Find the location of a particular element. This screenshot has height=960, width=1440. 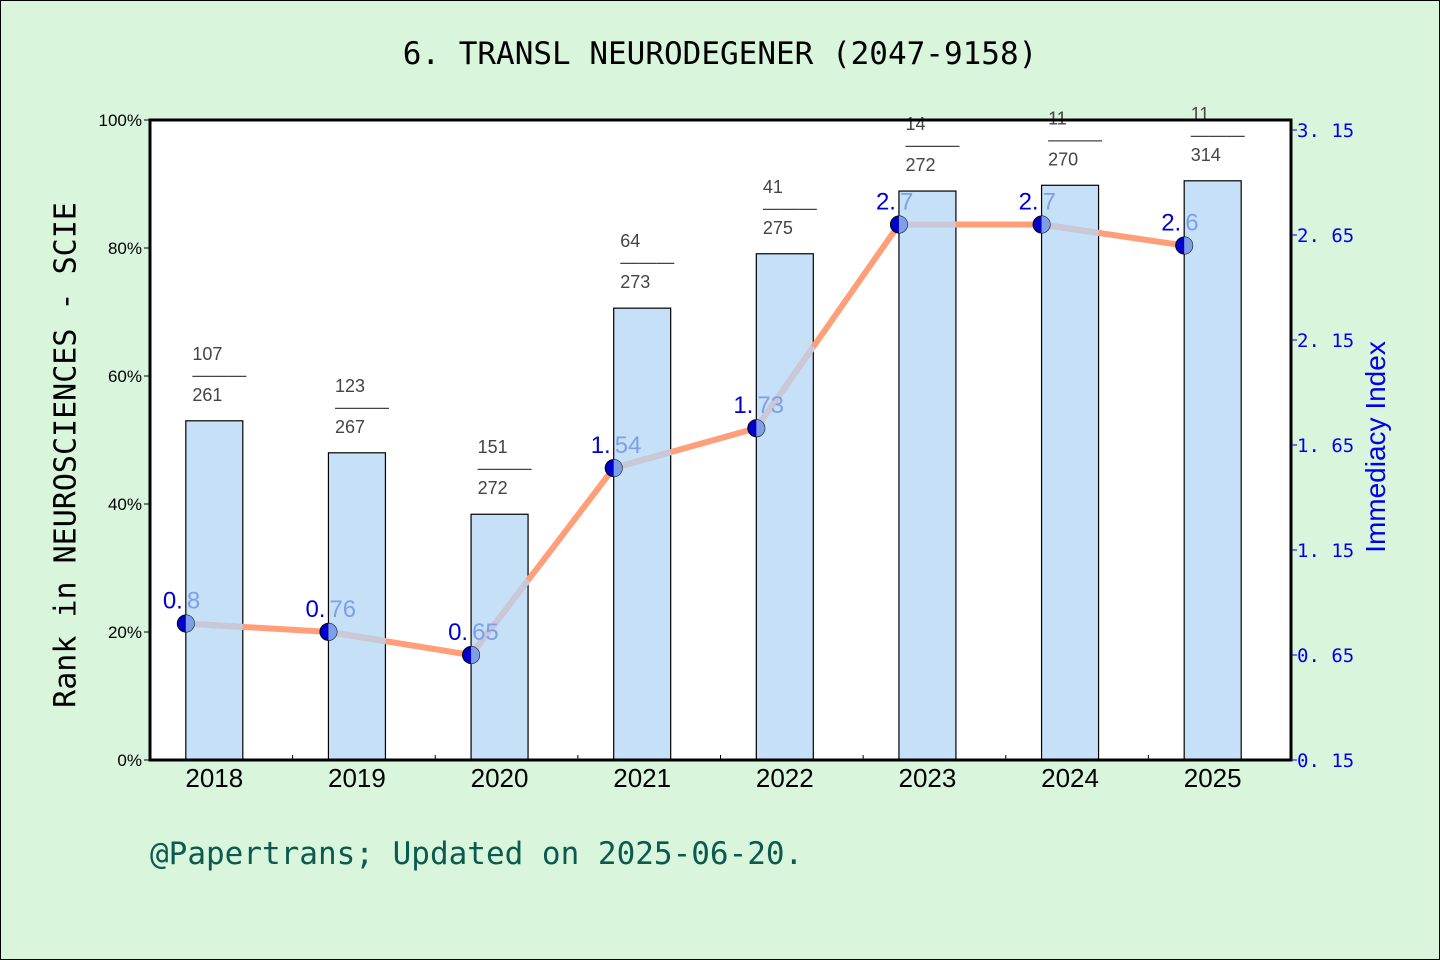

right-tick-label: 2. 15 is located at coordinates (1325, 341).